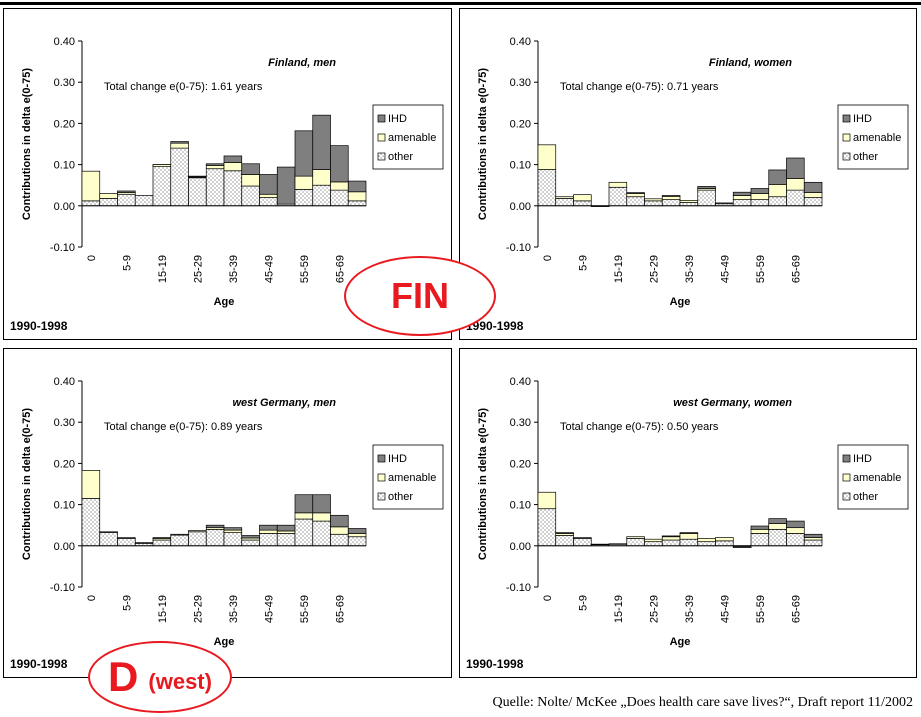 This screenshot has height=717, width=921. I want to click on legend-swatch-amenable, so click(381, 137).